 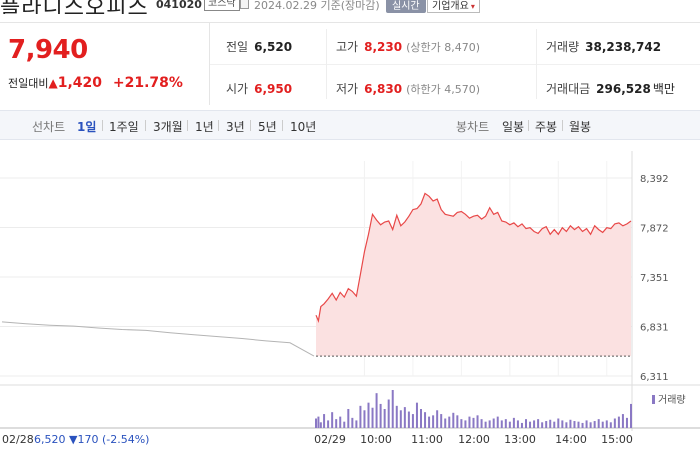 I want to click on price-box: 7,940 전일대비▲1,420 +21.78%, so click(x=105, y=64).